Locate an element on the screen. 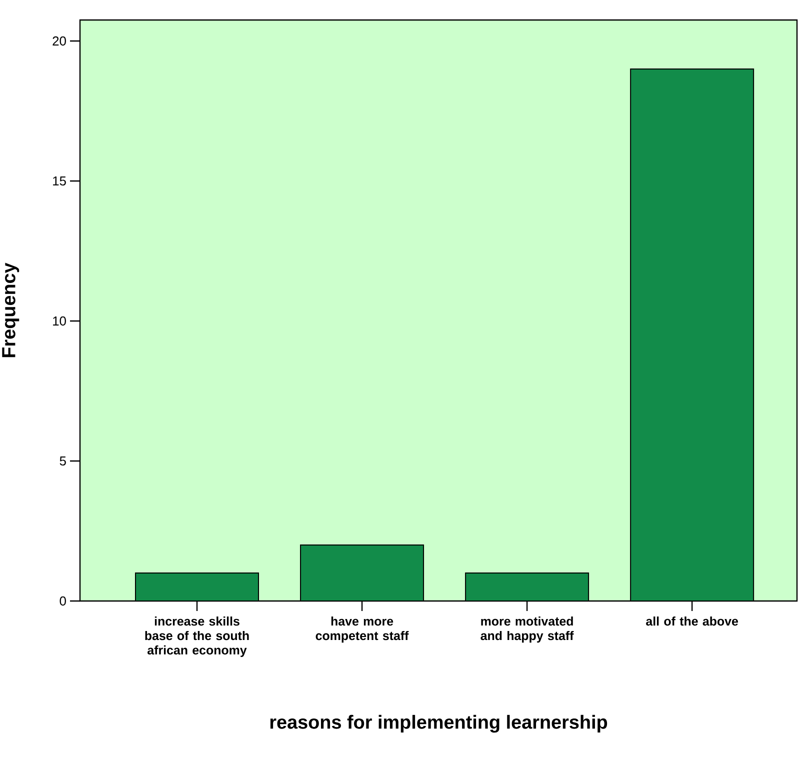  x-tick-label: all of the above is located at coordinates (692, 621).